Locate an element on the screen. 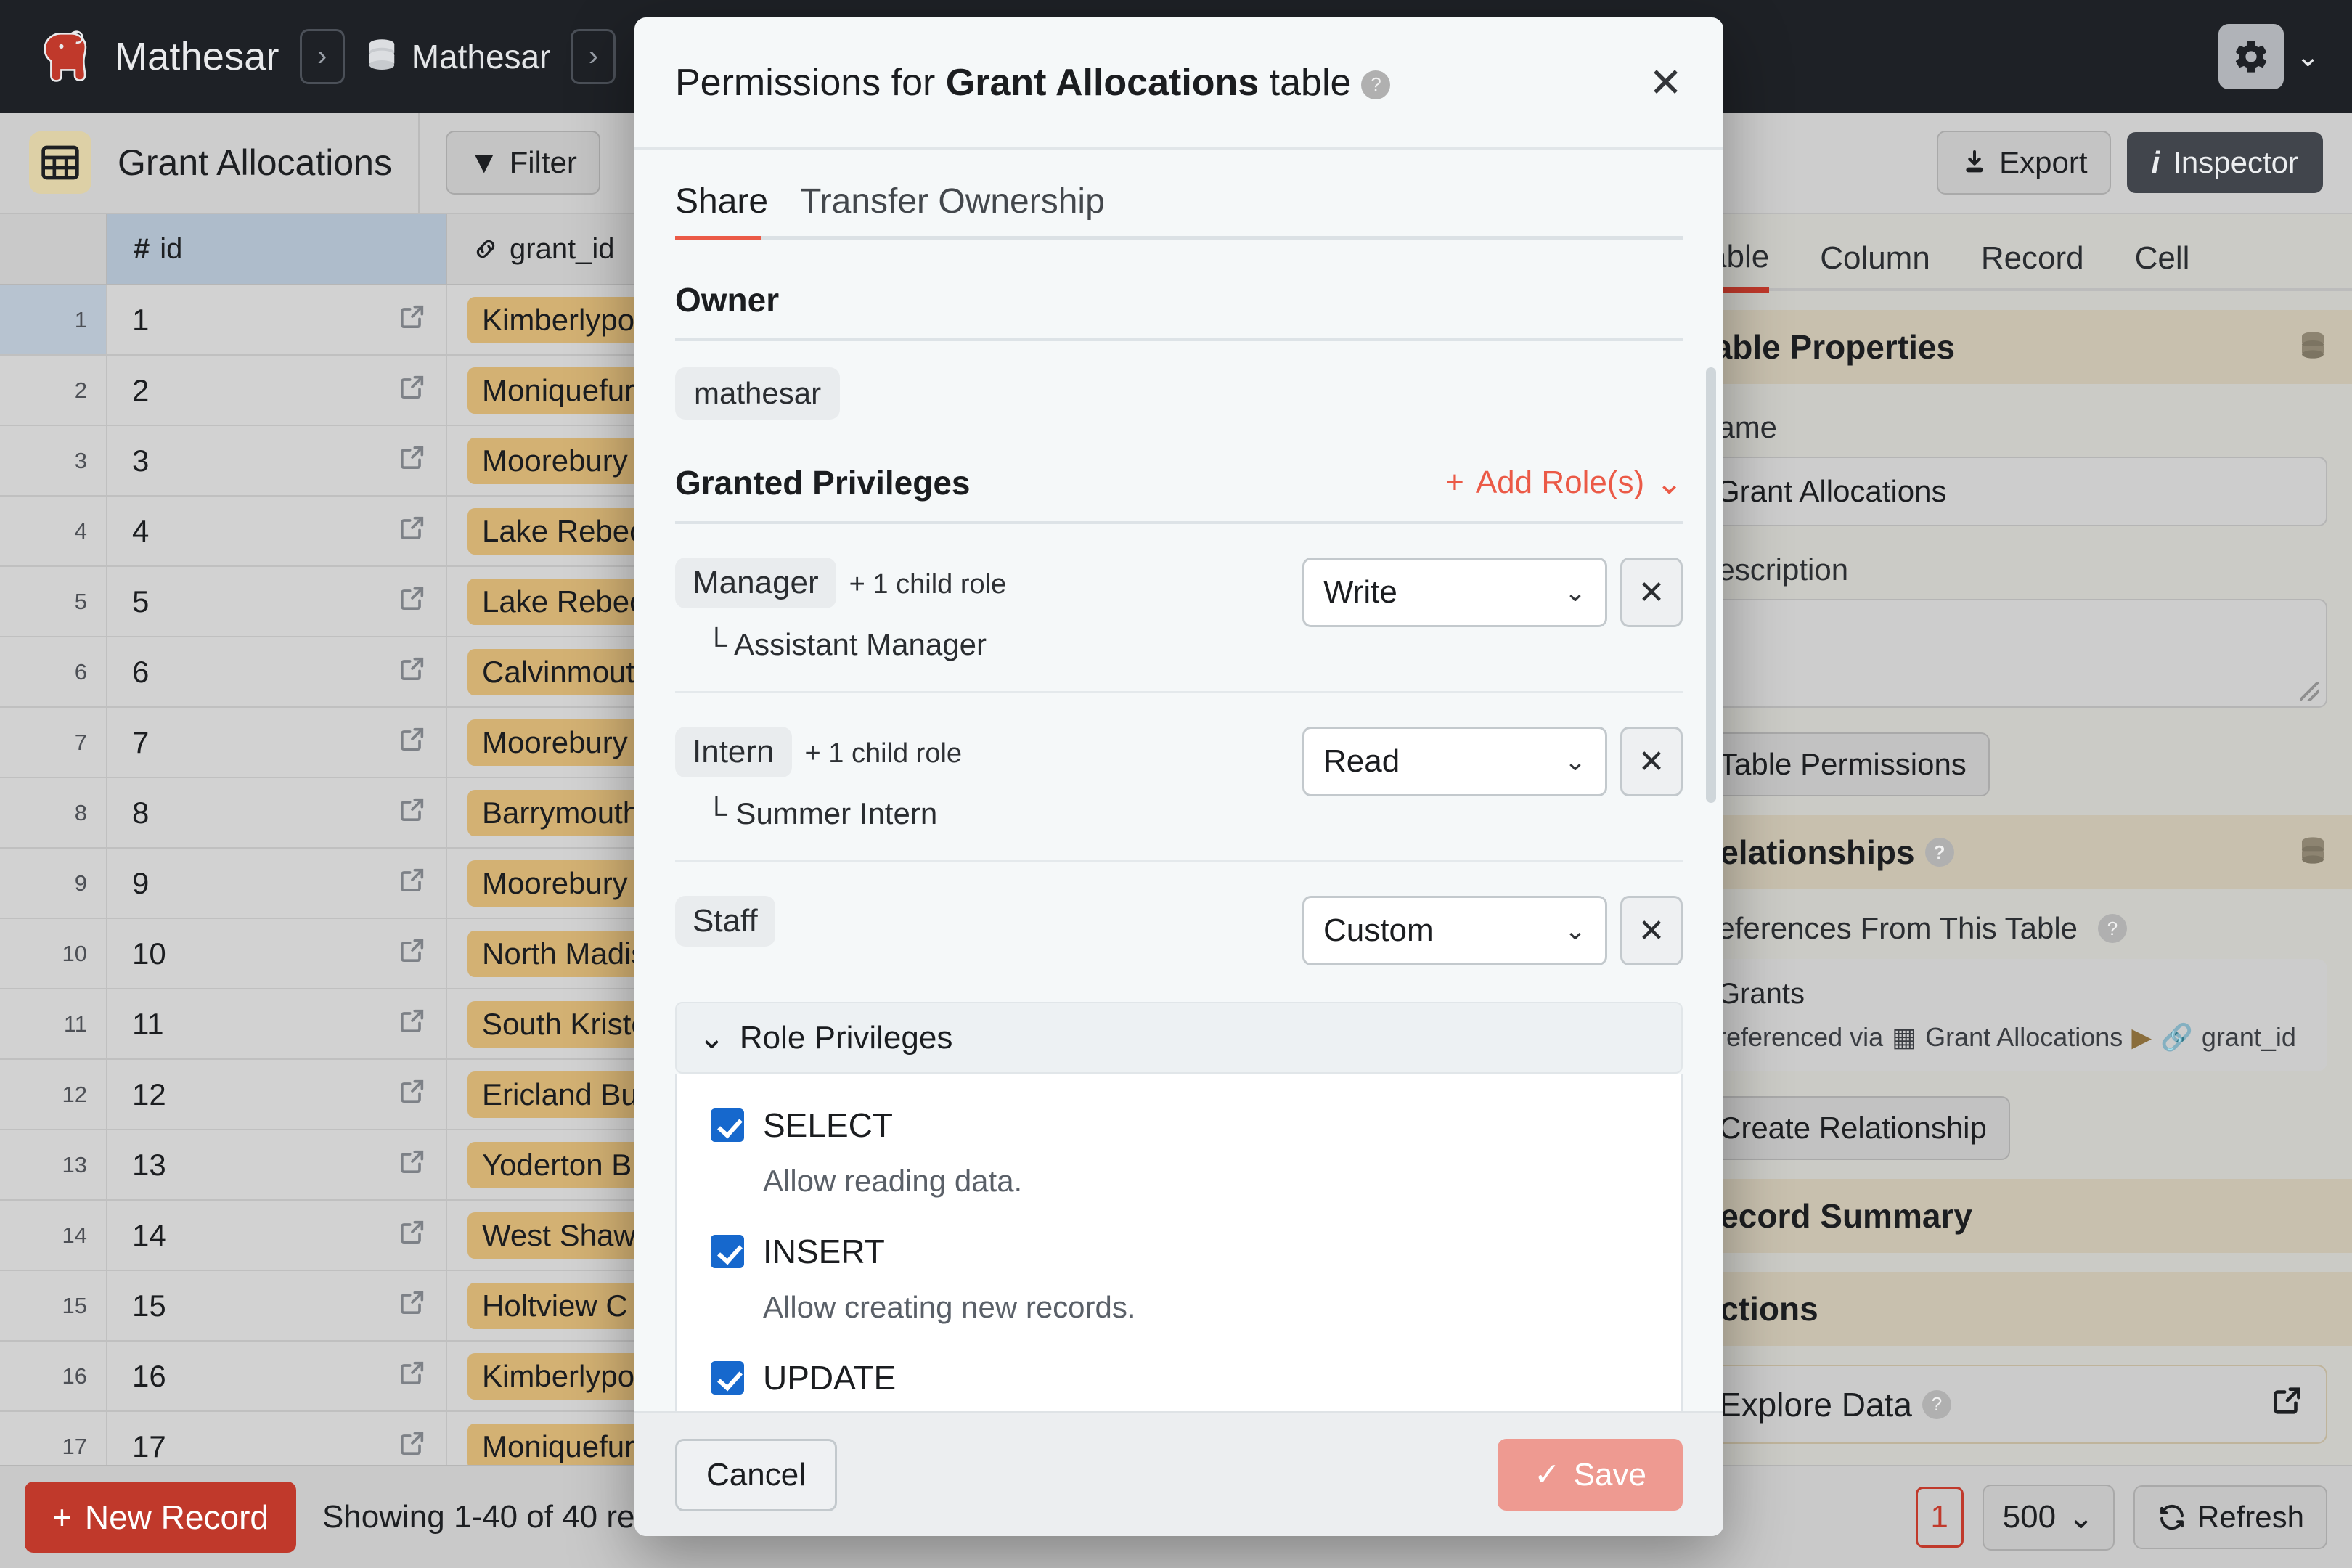 The height and width of the screenshot is (1568, 2352). section-table-properties: Table Properties is located at coordinates (2012, 347).